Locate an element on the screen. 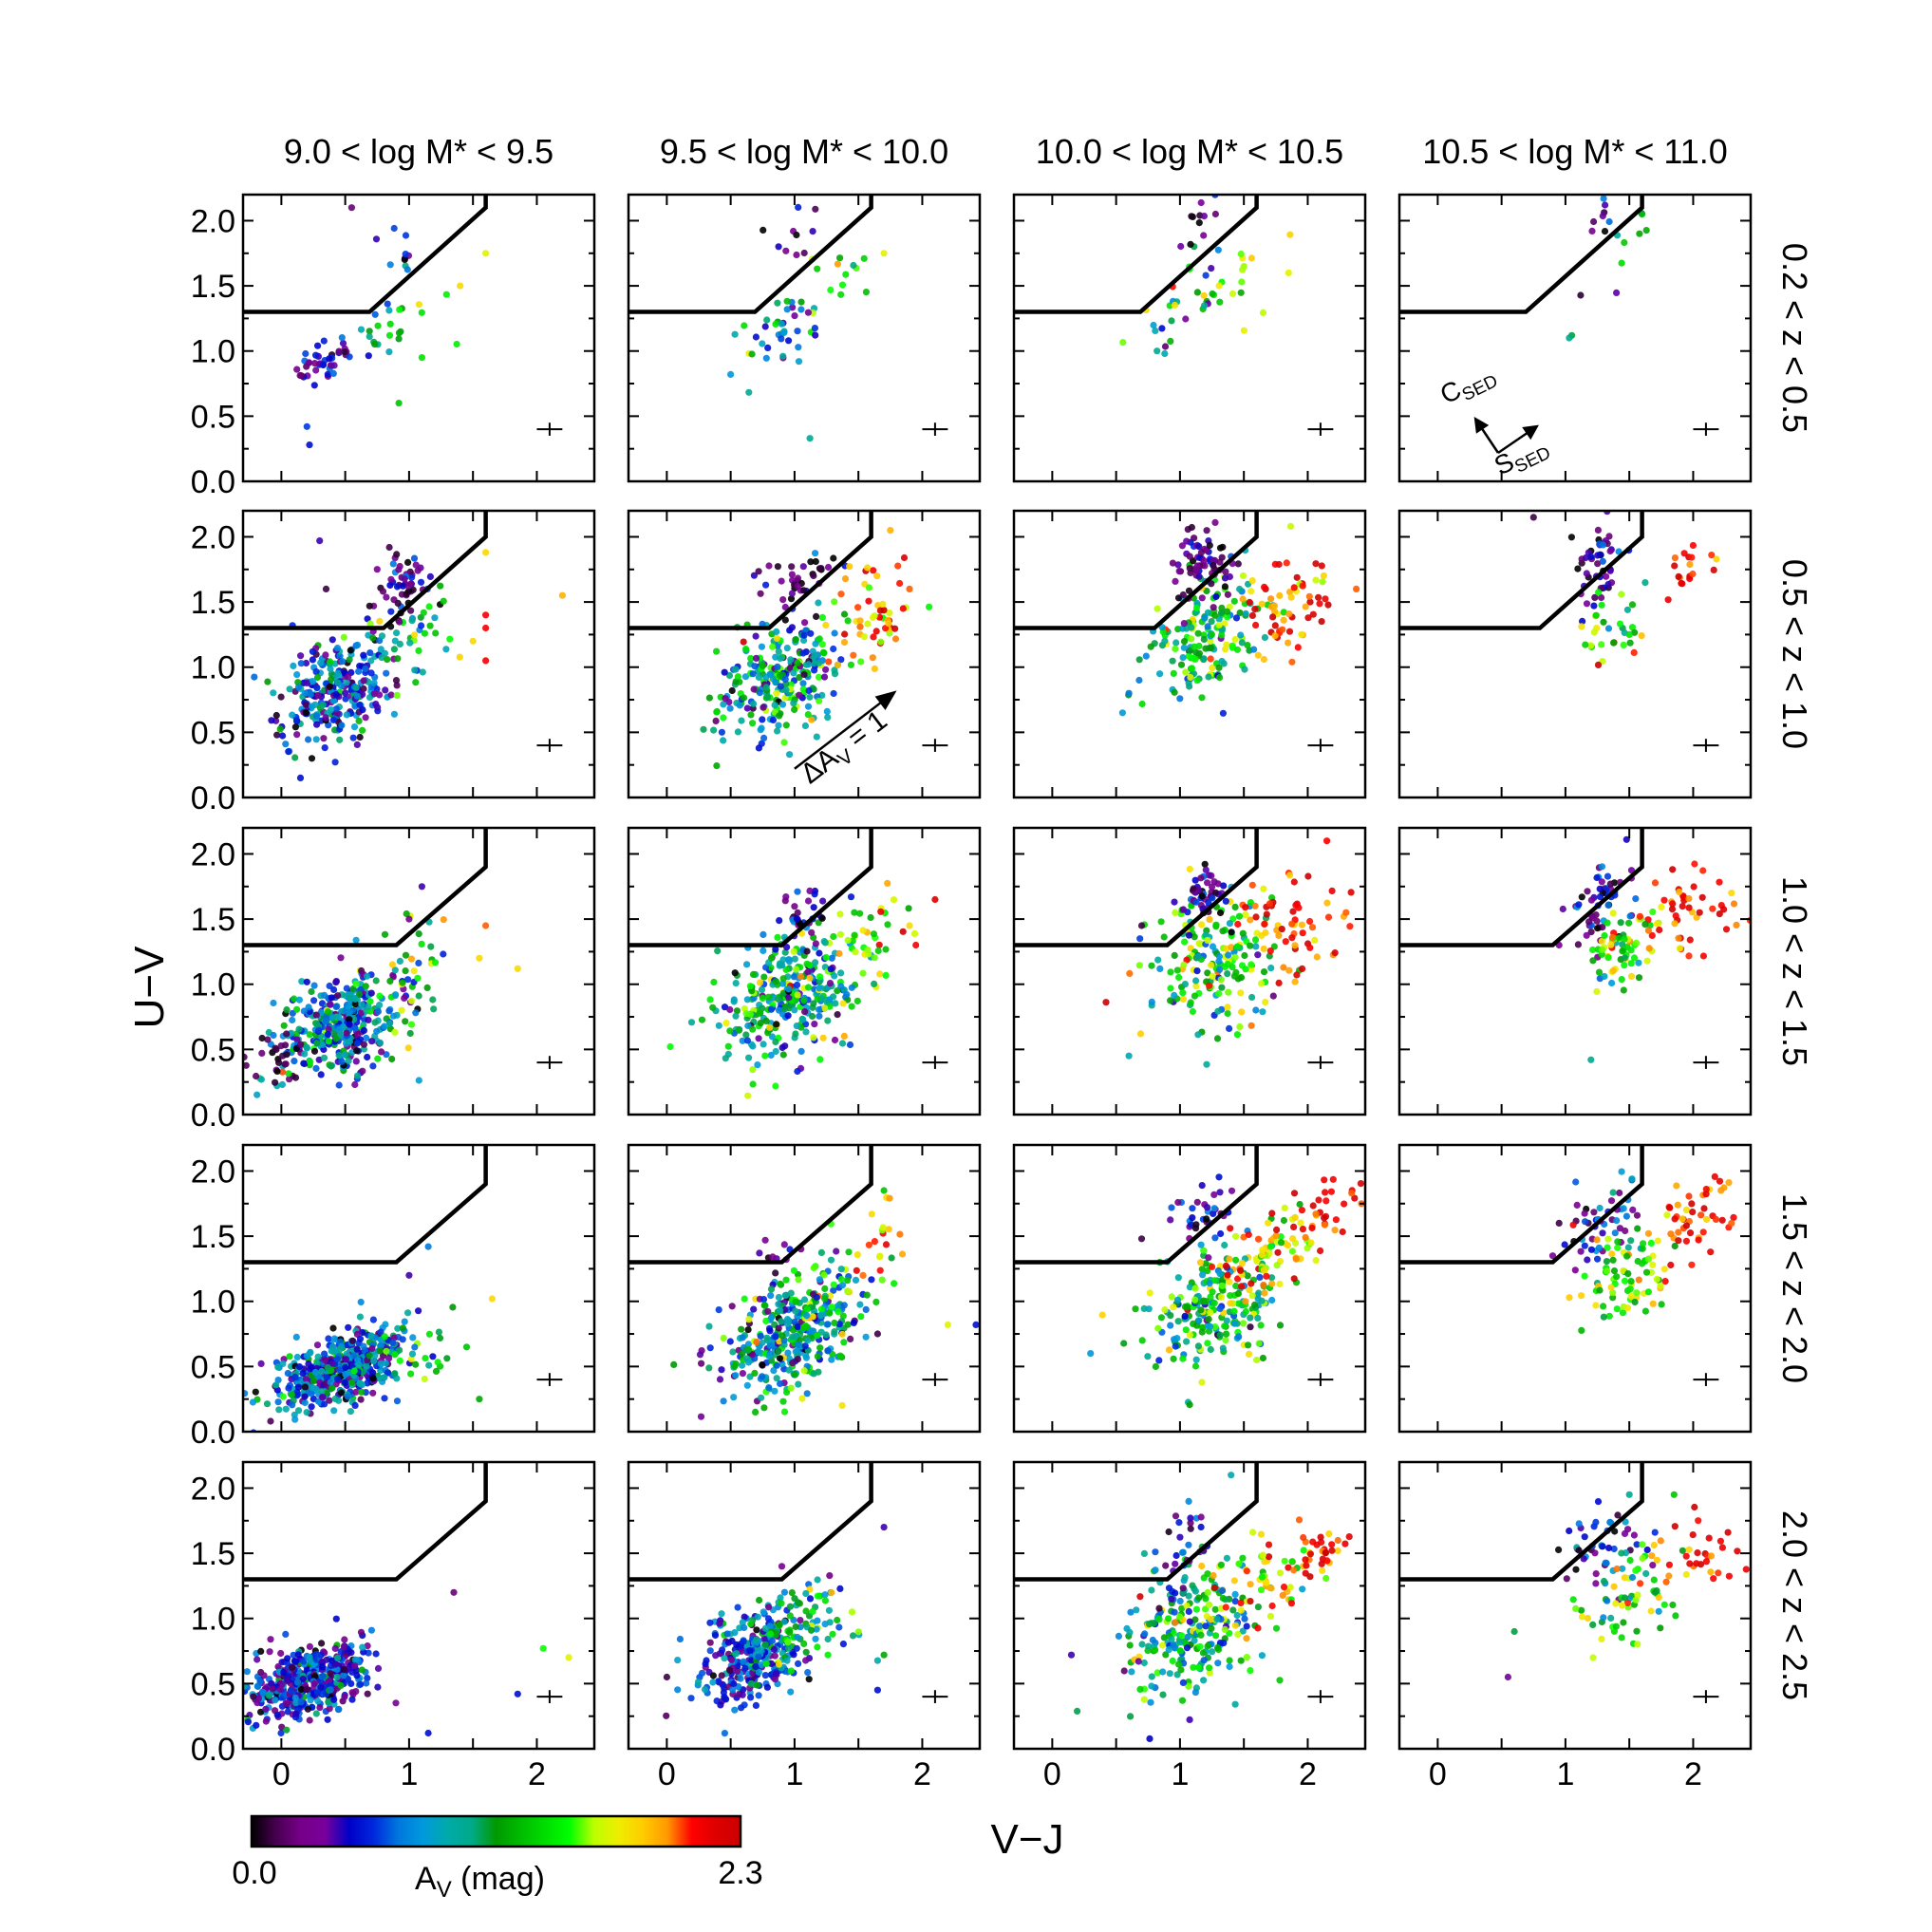 Image resolution: width=1932 pixels, height=1932 pixels. panel-r1-c2 is located at coordinates (1189, 654).